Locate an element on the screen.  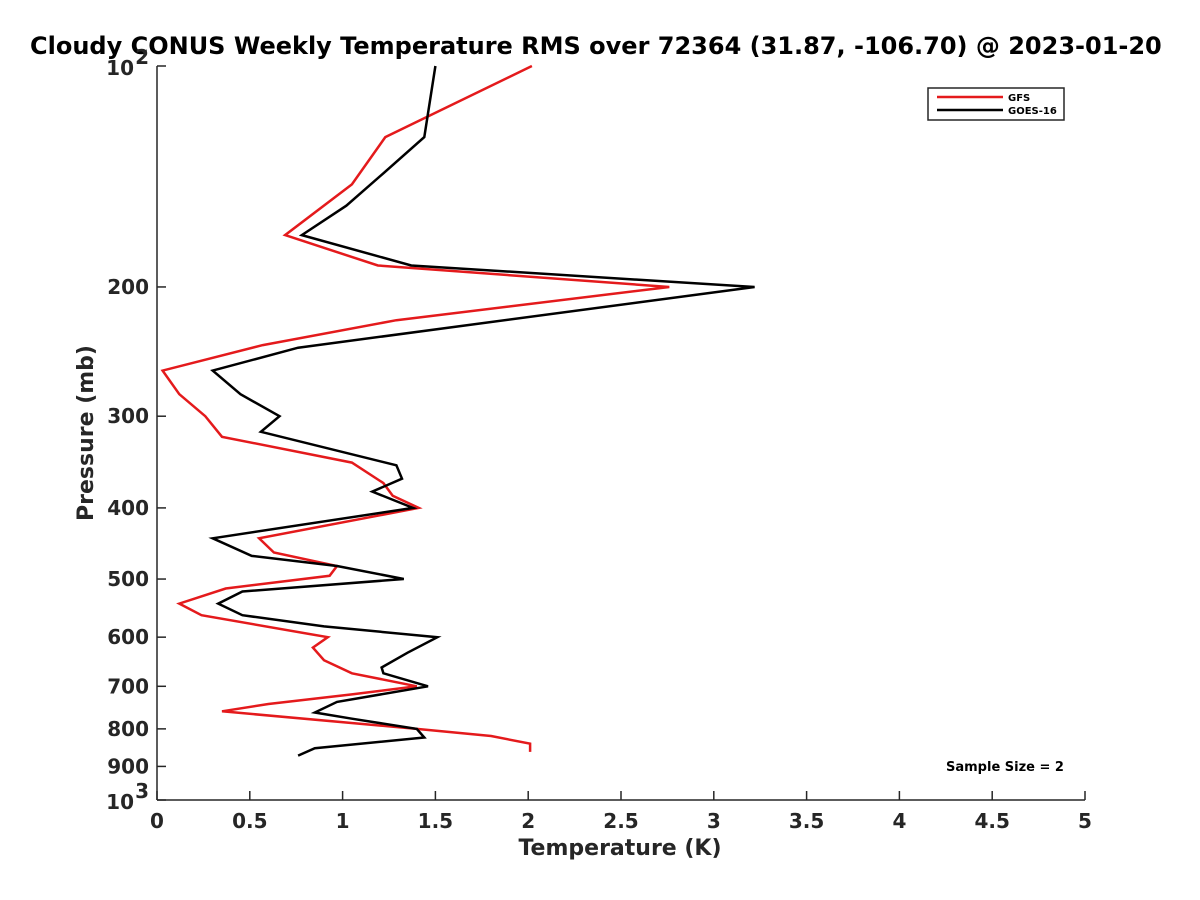
x-tick-label: 3 is located at coordinates (714, 821).